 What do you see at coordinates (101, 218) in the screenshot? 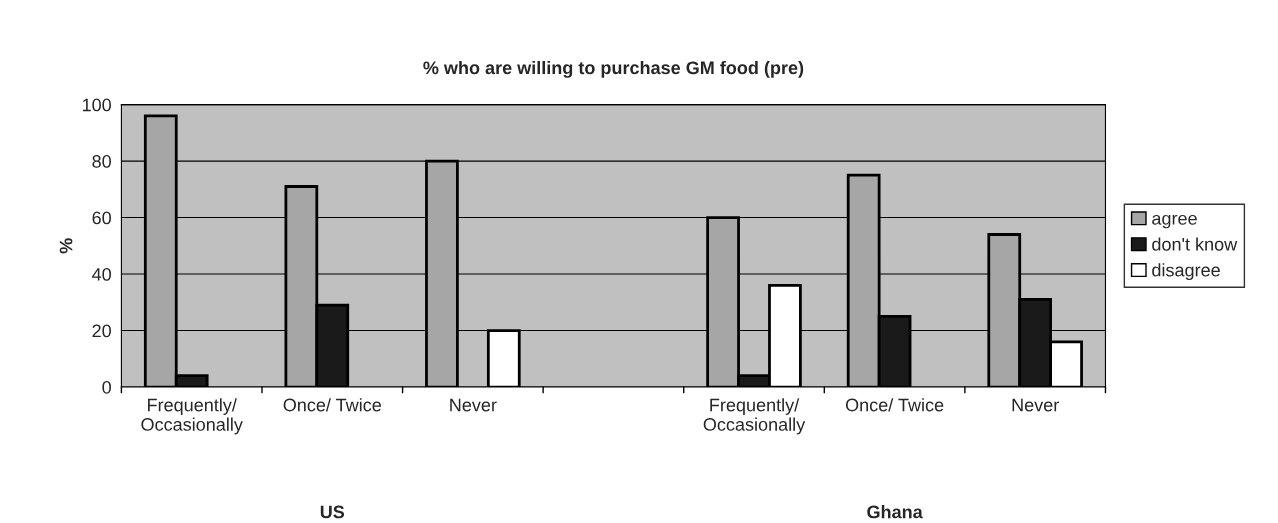
I see `y-tick-label: 60` at bounding box center [101, 218].